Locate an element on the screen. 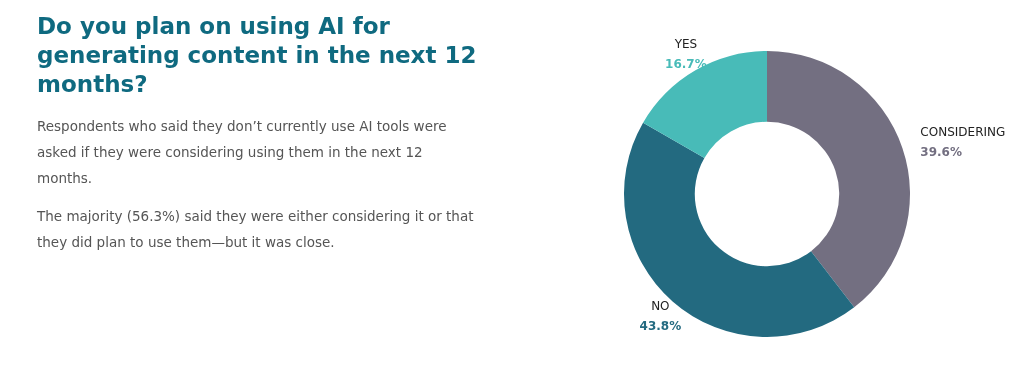 The width and height of the screenshot is (1024, 379). text: Respondents who said they don’t currently use AI tools were asked if they were considering using them in the next 12 months. is located at coordinates (242, 152).